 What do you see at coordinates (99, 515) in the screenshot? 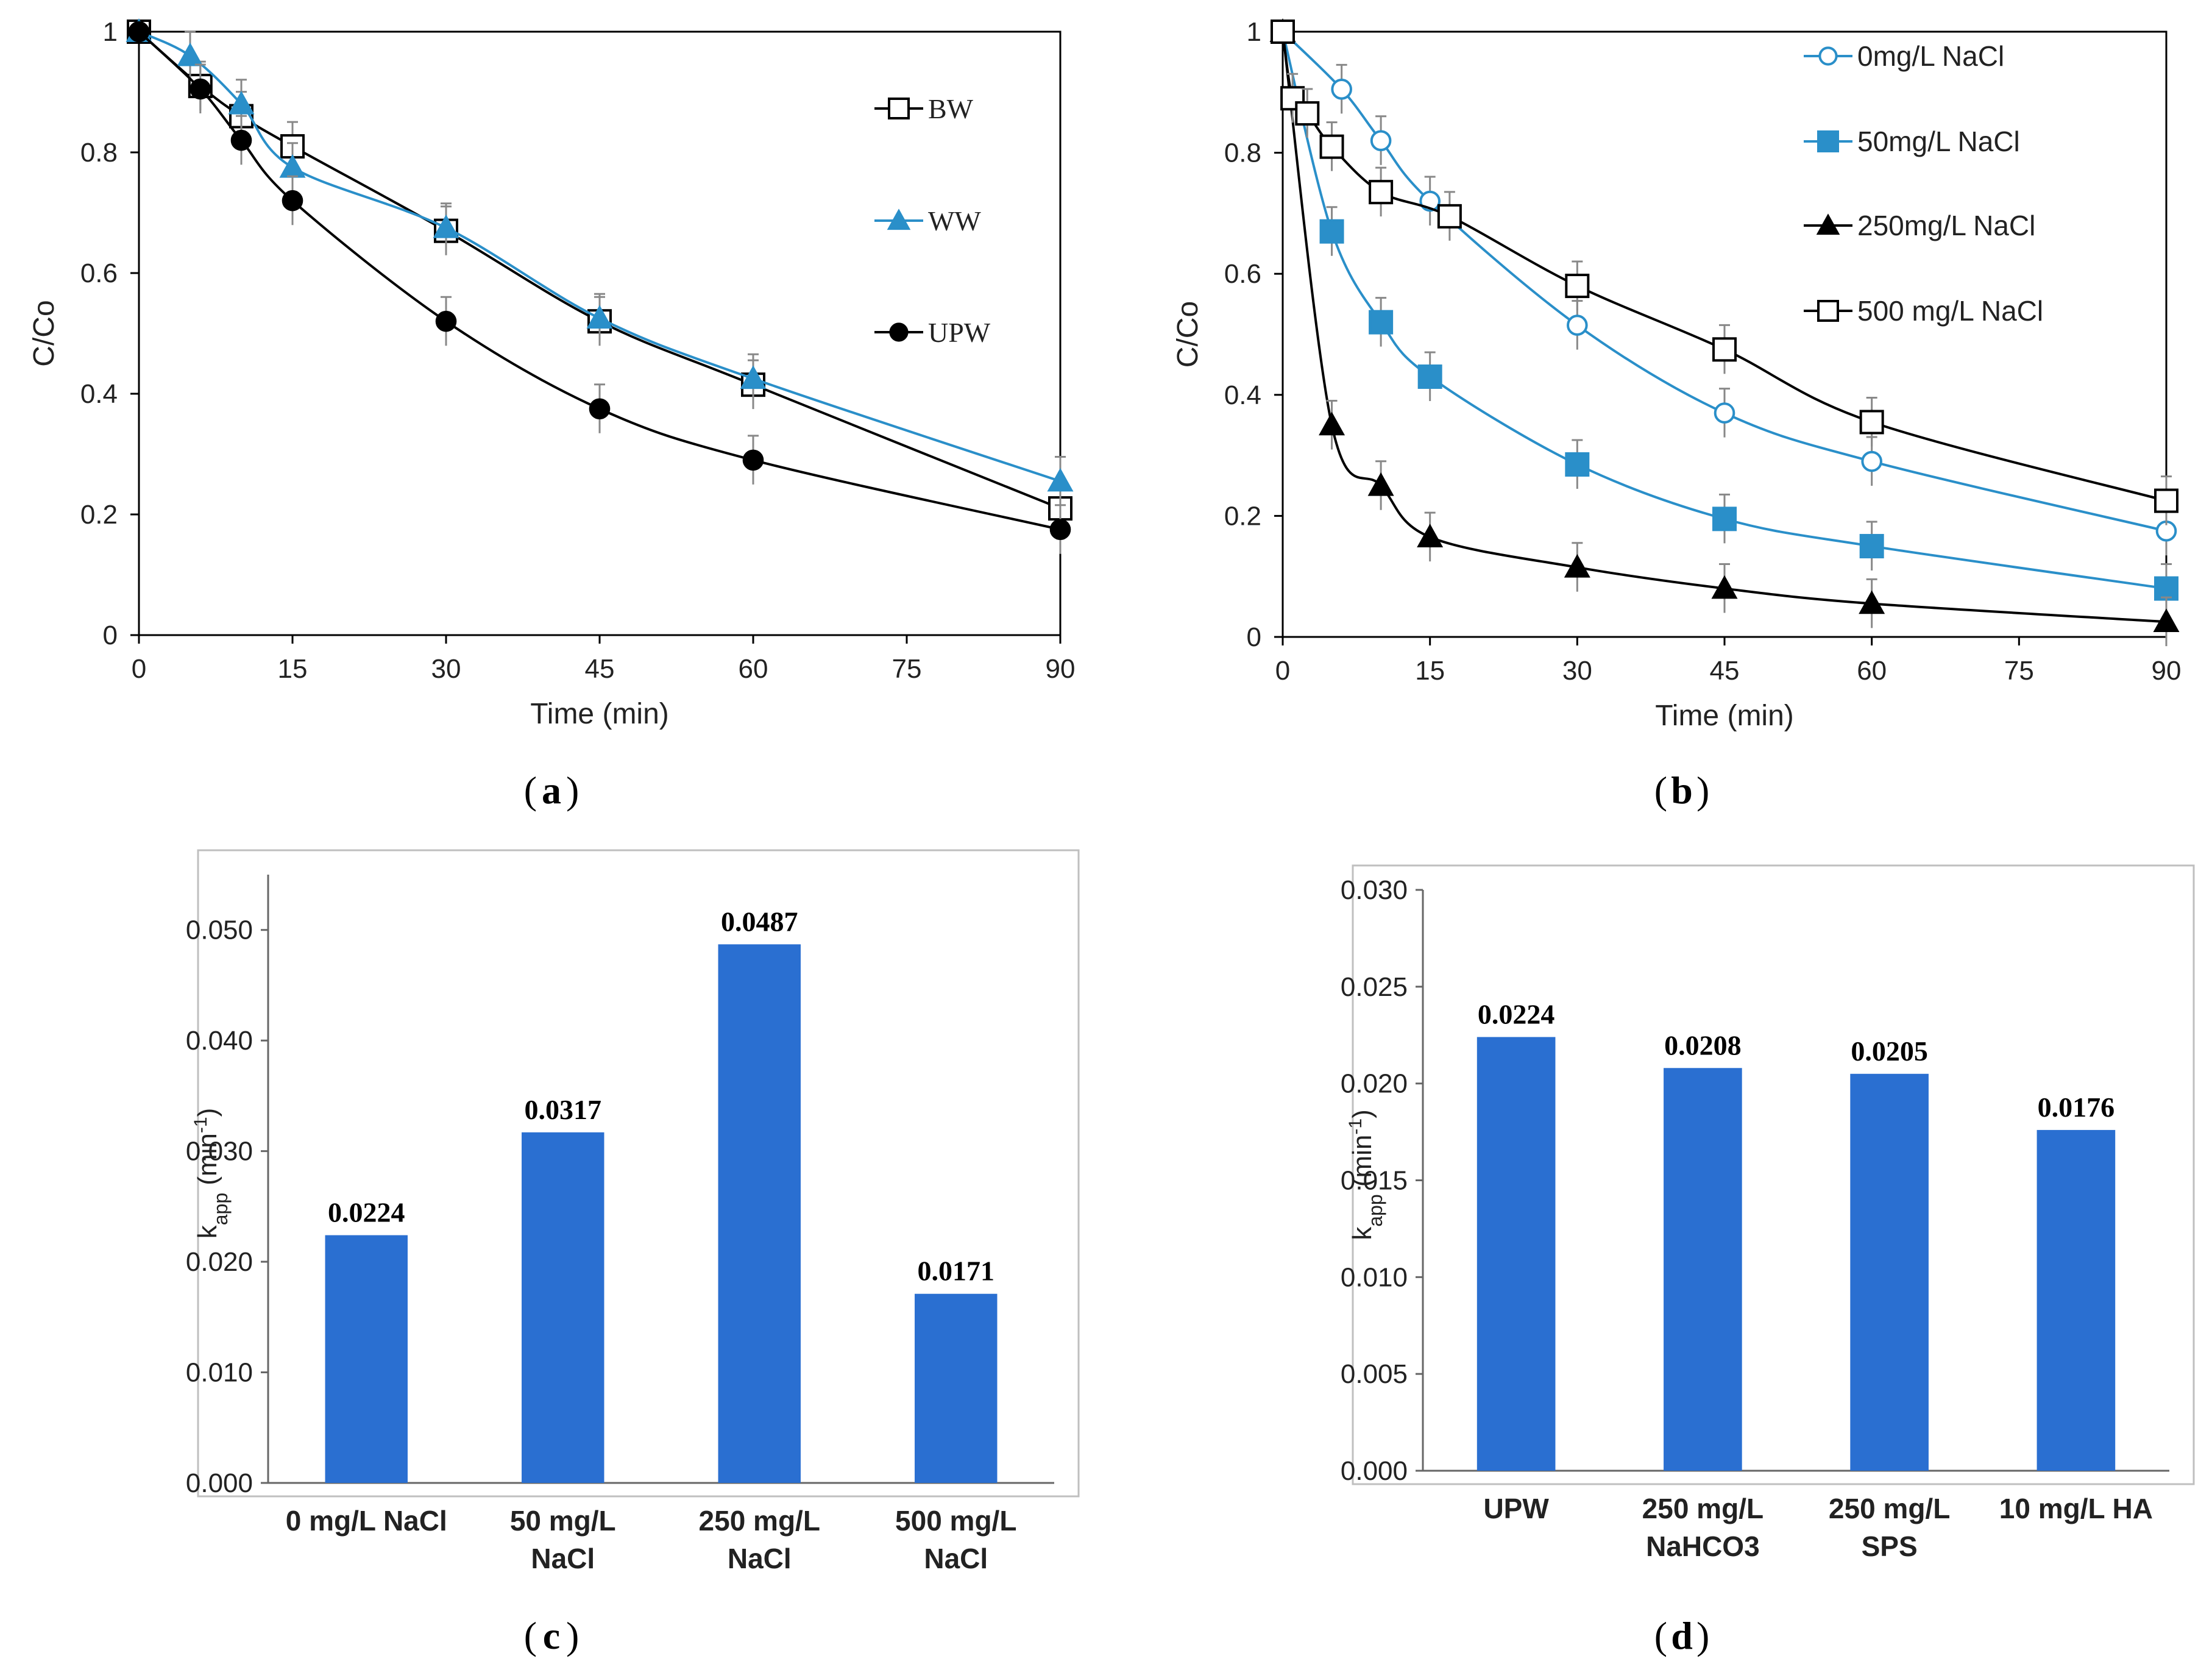
I see `y-tick-label: 0.2` at bounding box center [99, 515].